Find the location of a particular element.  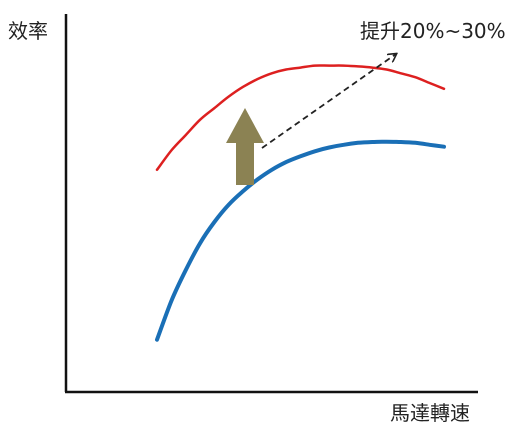

improvement-up-arrow is located at coordinates (245, 146).